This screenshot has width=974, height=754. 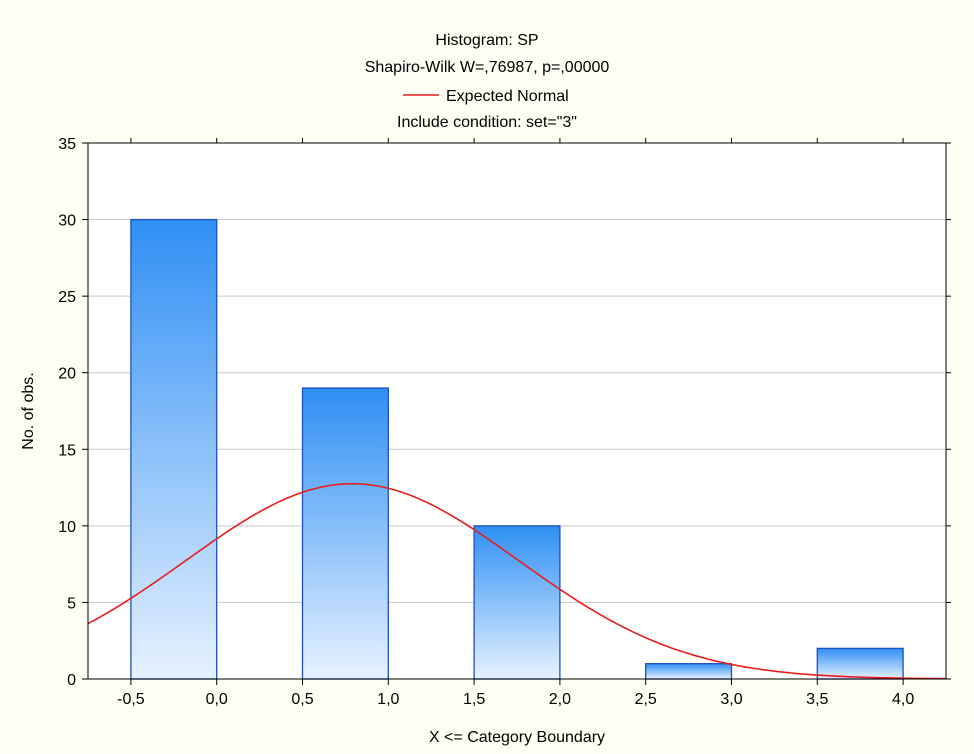 I want to click on x-tick-label: 0,5, so click(x=302, y=699).